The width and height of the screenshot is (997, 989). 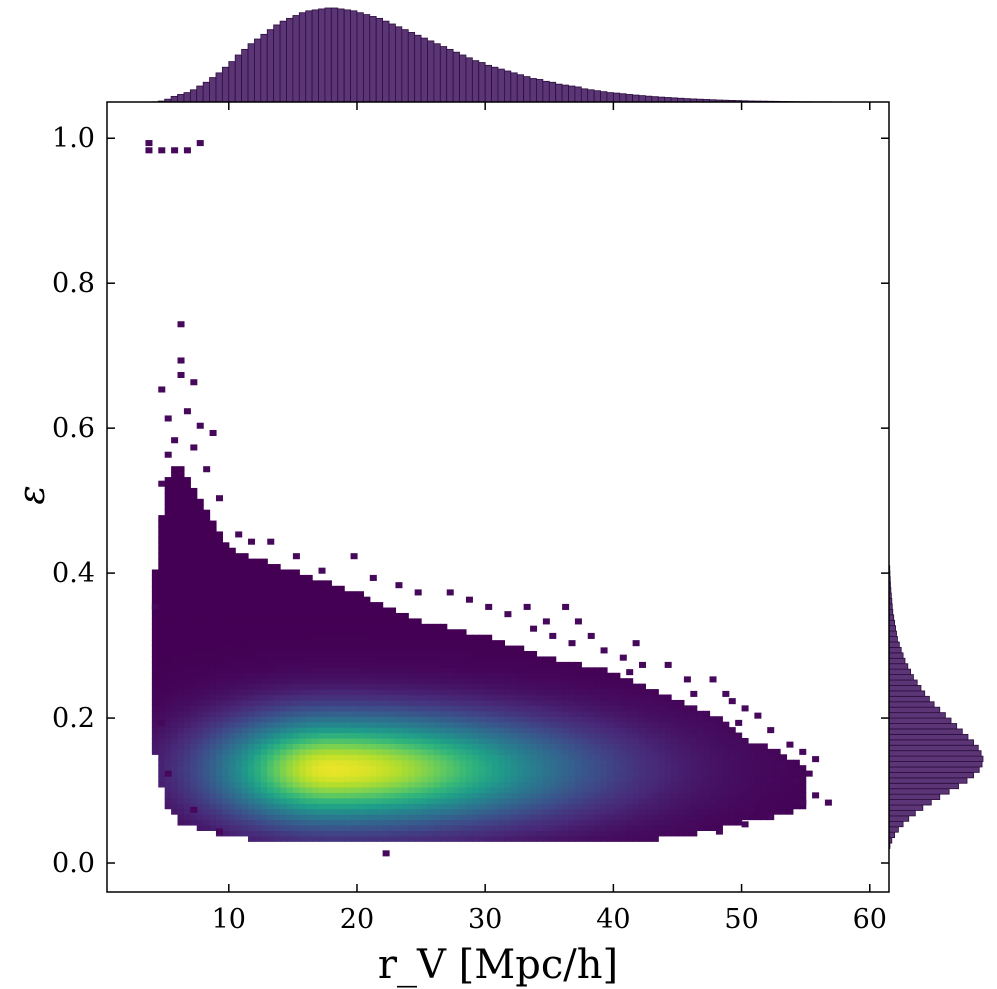 I want to click on y-tick-label: 0.6, so click(x=73, y=428).